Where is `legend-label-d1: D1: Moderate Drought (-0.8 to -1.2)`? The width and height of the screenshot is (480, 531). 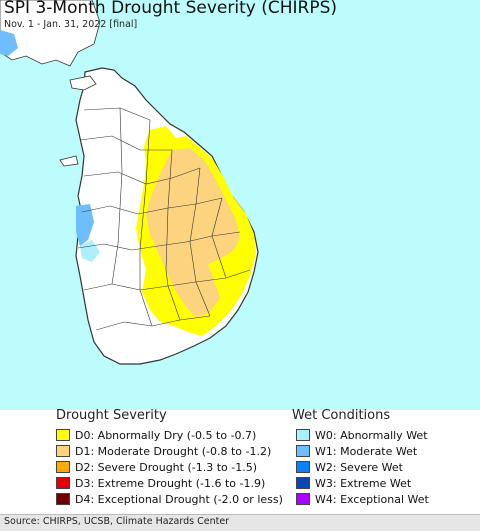 legend-label-d1: D1: Moderate Drought (-0.8 to -1.2) is located at coordinates (173, 451).